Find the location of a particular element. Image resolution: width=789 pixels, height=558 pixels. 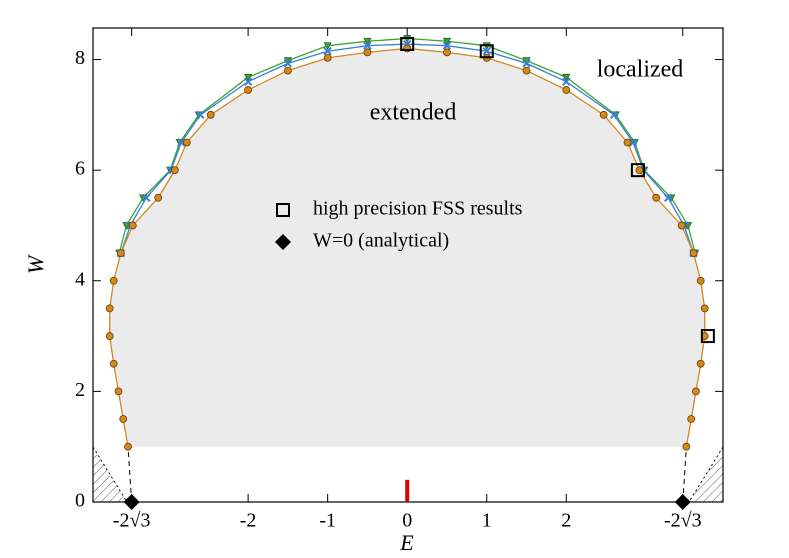

x-tick-label: 2 is located at coordinates (566, 521).